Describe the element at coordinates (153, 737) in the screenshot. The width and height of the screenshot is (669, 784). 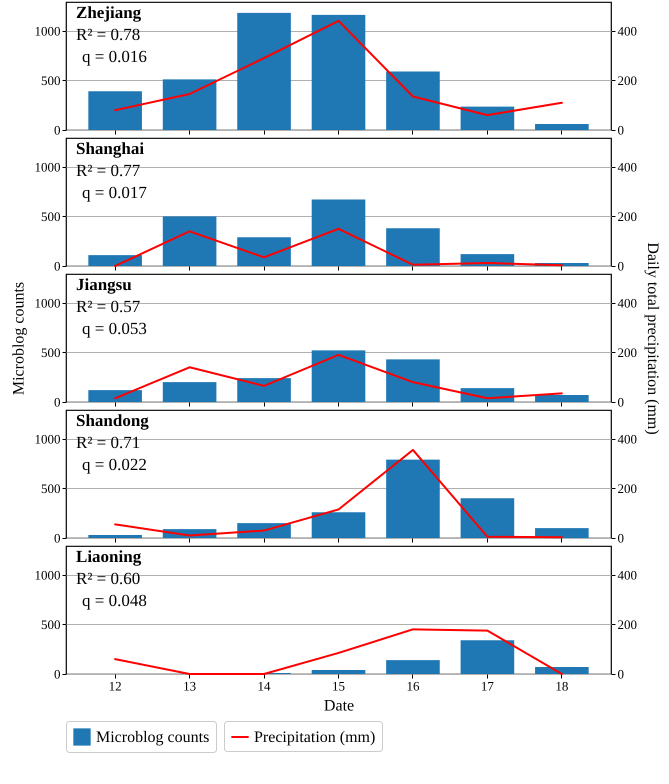
I see `legend-label: Microblog counts` at that location.